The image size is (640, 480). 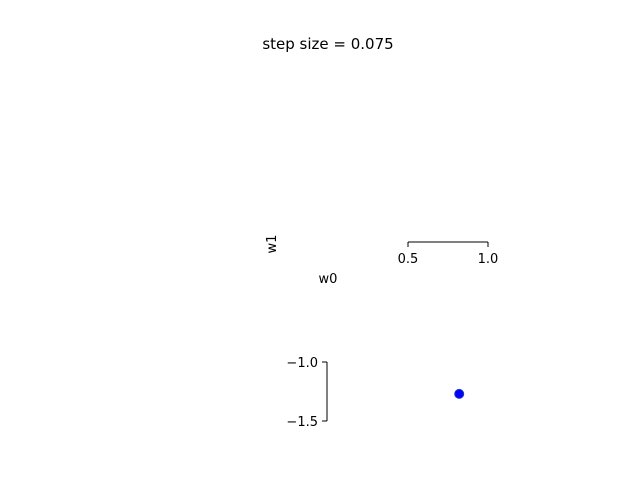 I want to click on data-points, so click(x=459, y=393).